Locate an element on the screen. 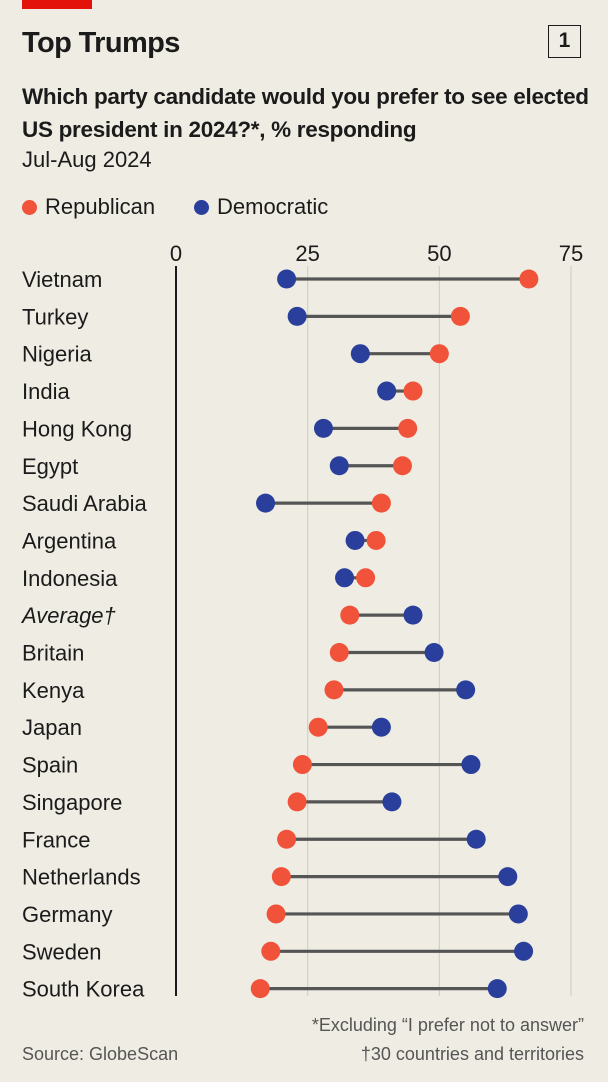 Image resolution: width=608 pixels, height=1082 pixels. category-label-vietnam: Vietnam is located at coordinates (62, 279).